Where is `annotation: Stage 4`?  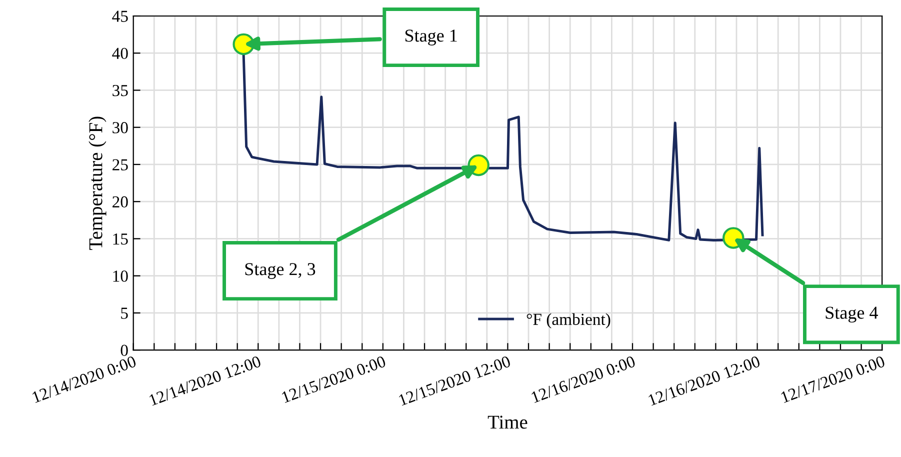 annotation: Stage 4 is located at coordinates (852, 314).